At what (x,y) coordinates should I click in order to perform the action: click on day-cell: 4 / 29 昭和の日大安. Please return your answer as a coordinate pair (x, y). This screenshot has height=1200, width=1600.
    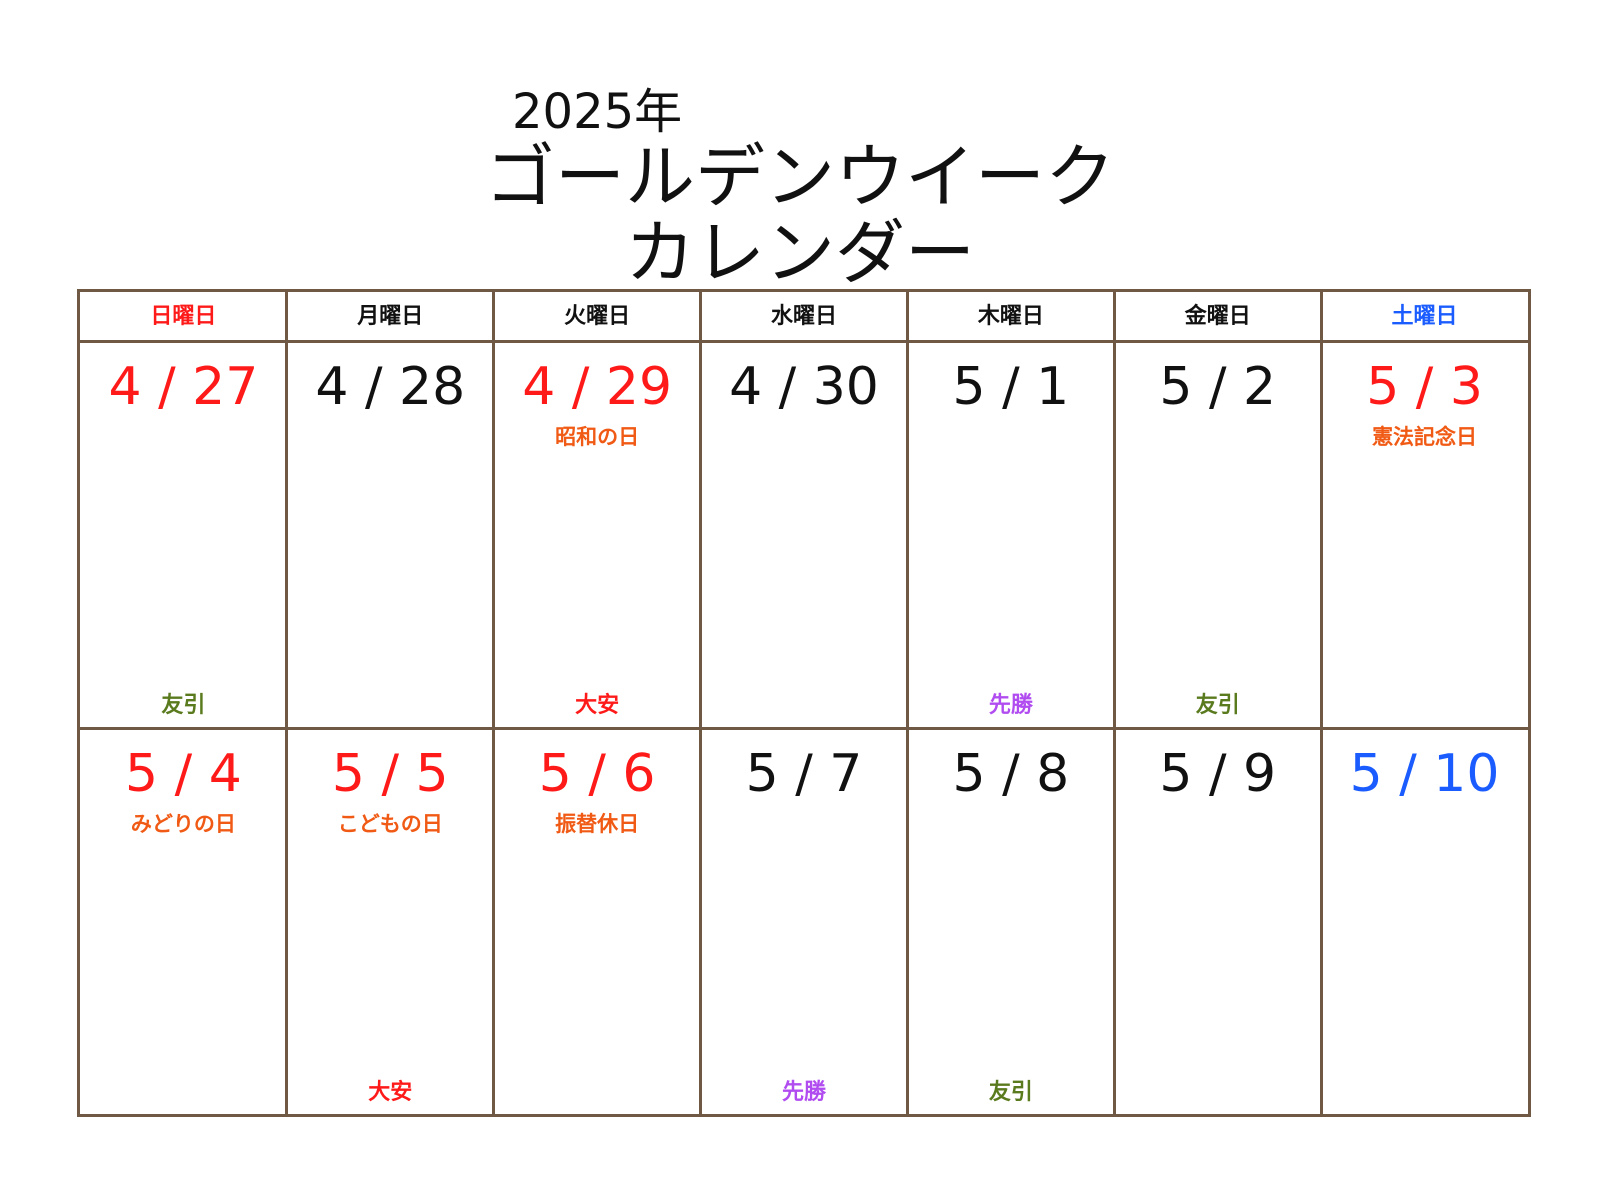
    Looking at the image, I should click on (597, 535).